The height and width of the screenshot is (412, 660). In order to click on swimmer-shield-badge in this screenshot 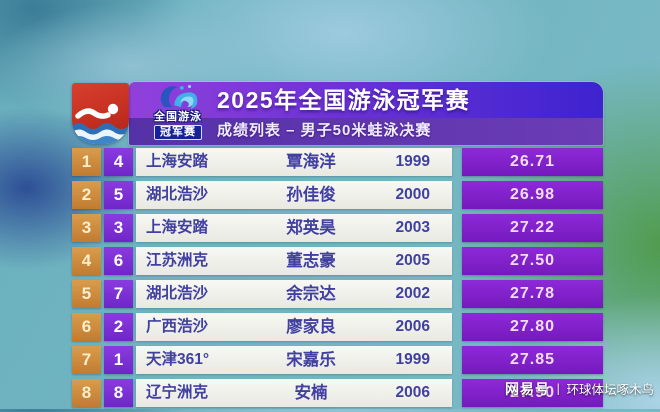, I will do `click(100, 113)`.